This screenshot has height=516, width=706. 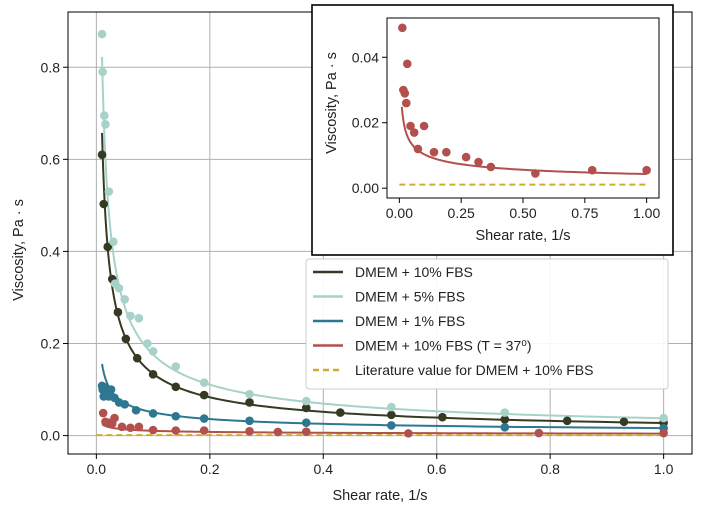 I want to click on main-y-tick-label-2: 0.4, so click(x=51, y=251).